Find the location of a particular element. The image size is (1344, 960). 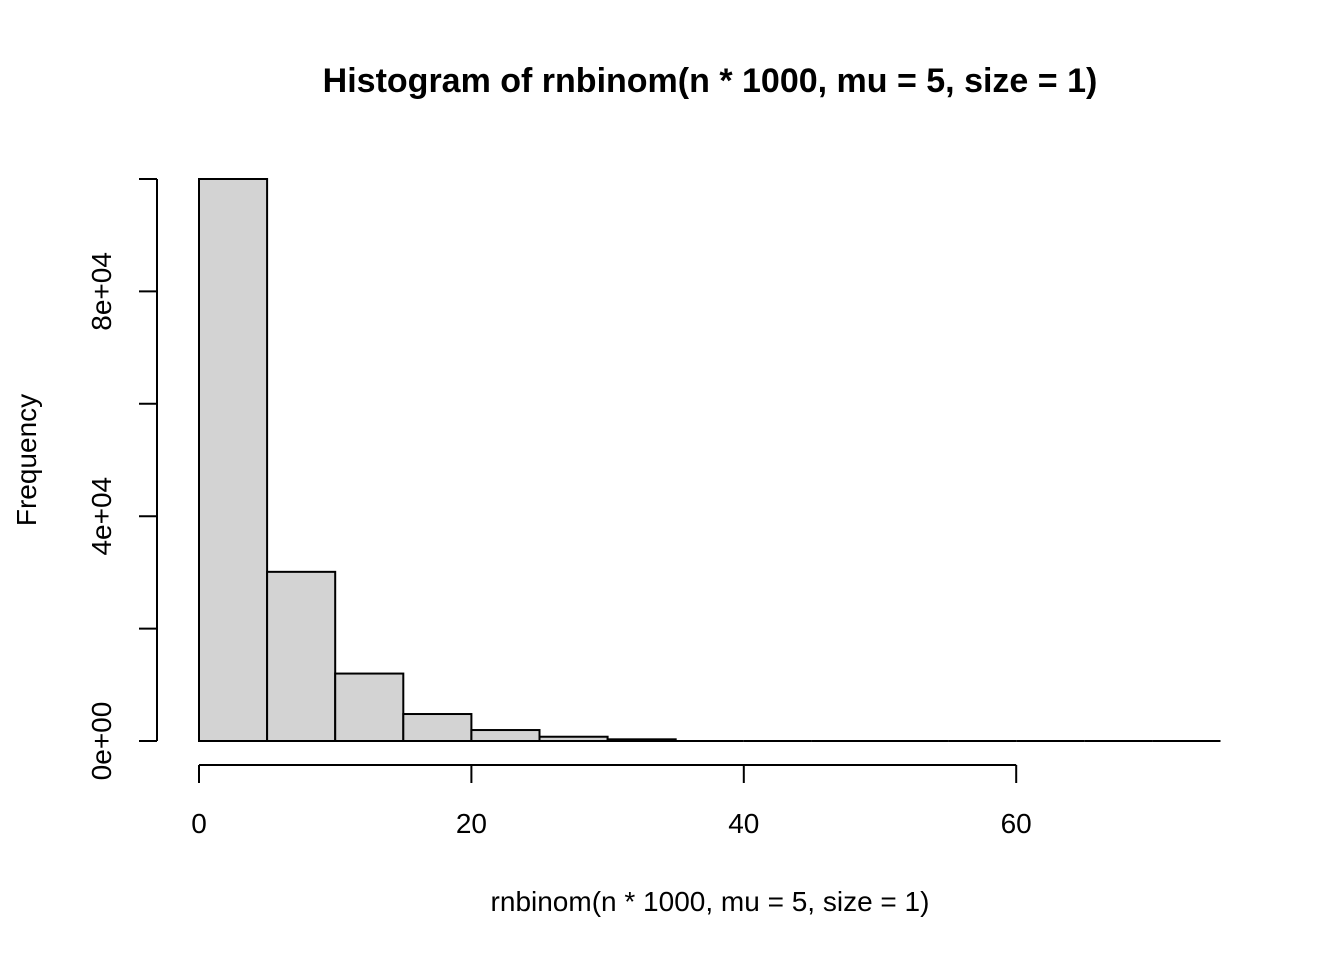

x-axis-label: rnbinom(n * 1000, mu = 5, size = 1) is located at coordinates (710, 901).